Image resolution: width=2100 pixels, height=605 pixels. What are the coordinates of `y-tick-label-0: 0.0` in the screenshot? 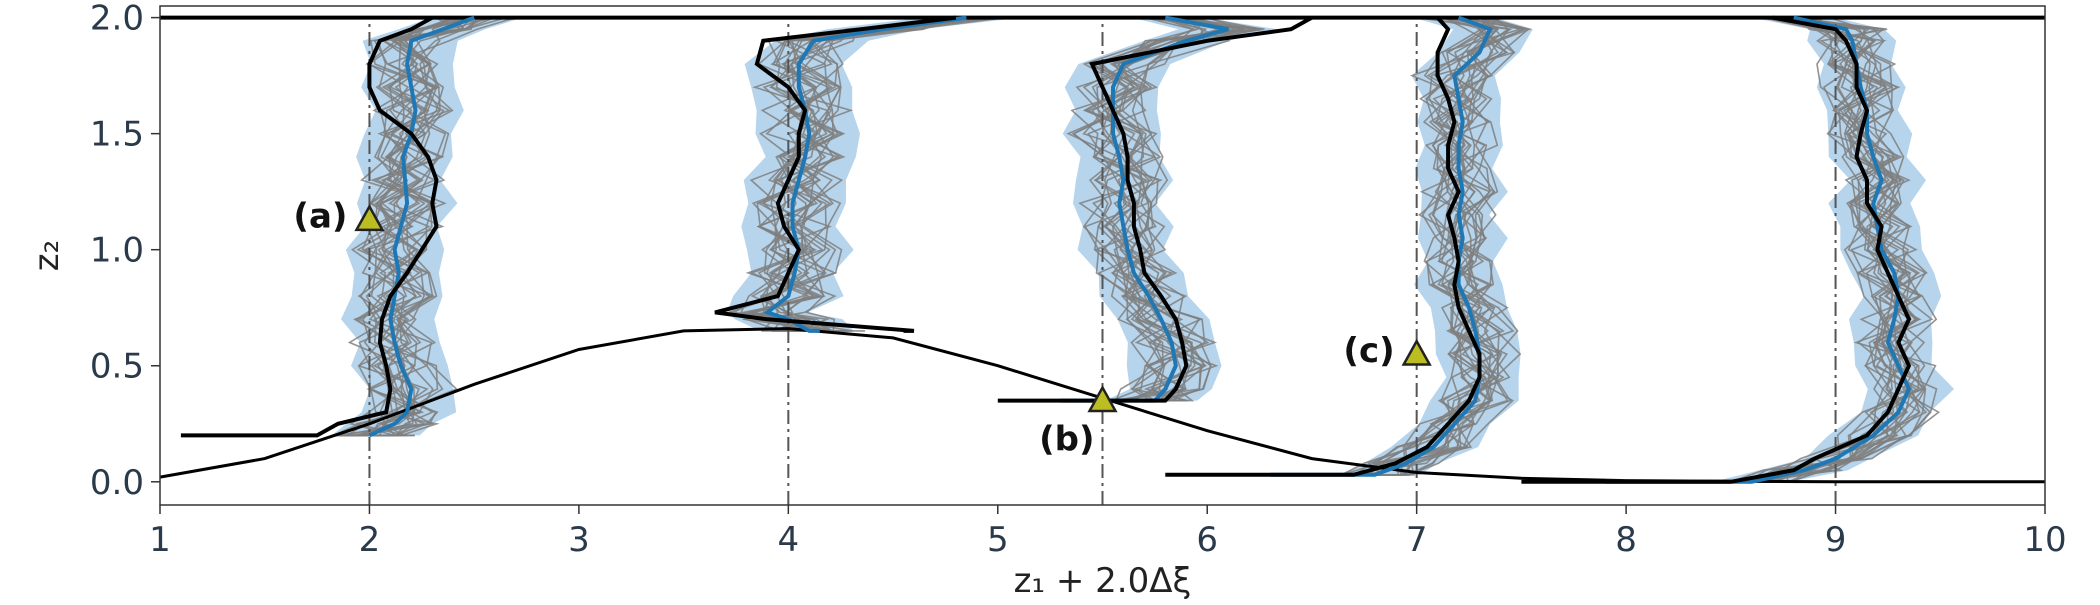 It's located at (117, 483).